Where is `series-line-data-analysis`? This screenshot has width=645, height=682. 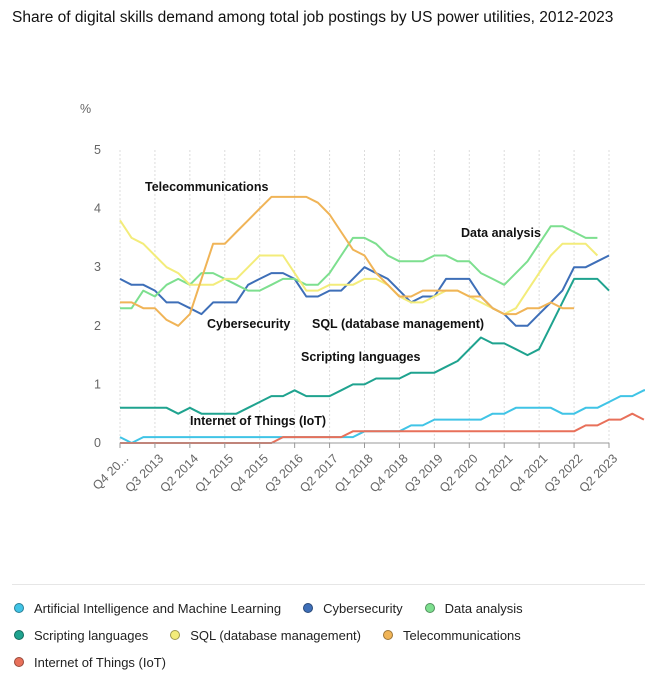 series-line-data-analysis is located at coordinates (359, 267).